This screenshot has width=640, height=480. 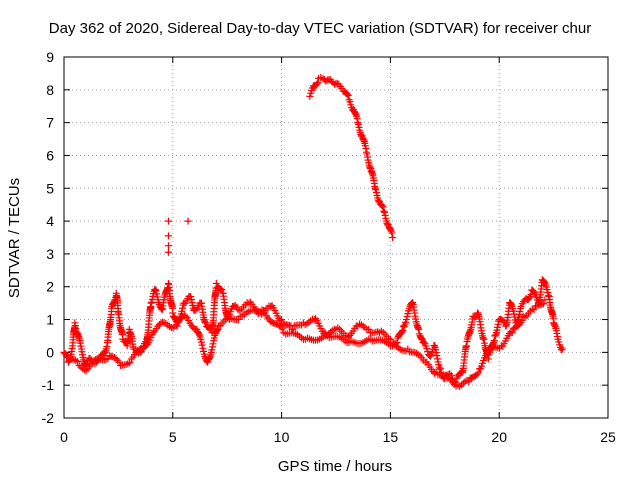 I want to click on y-tick-label: 2, so click(x=50, y=287).